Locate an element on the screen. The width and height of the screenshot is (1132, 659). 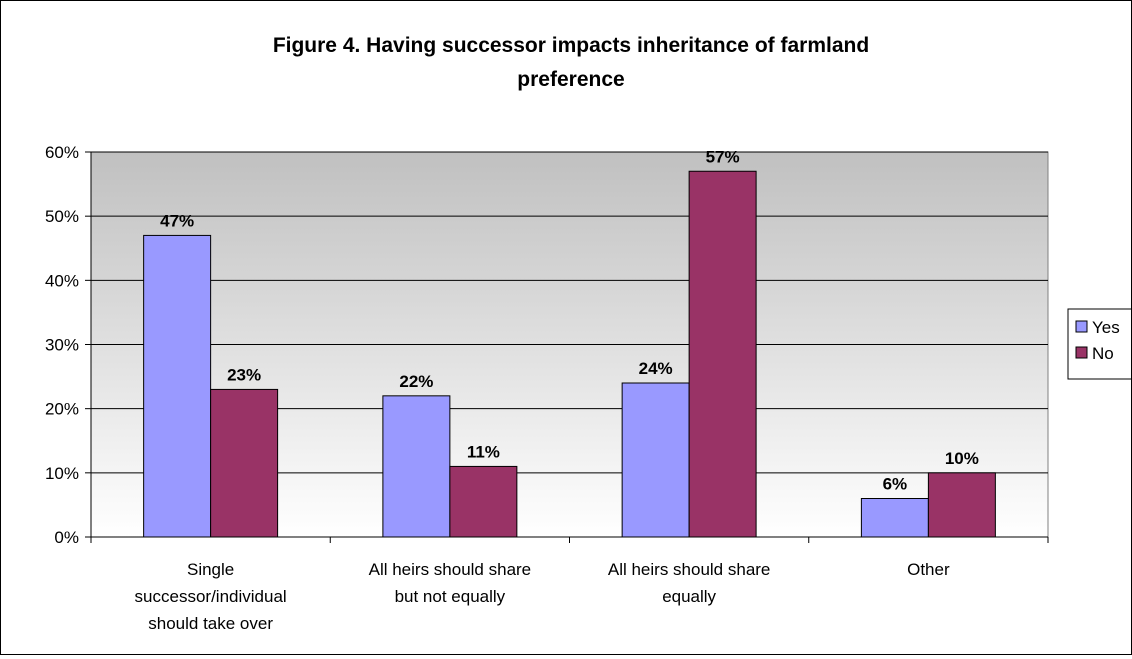
y-tick-label: 40% is located at coordinates (62, 280).